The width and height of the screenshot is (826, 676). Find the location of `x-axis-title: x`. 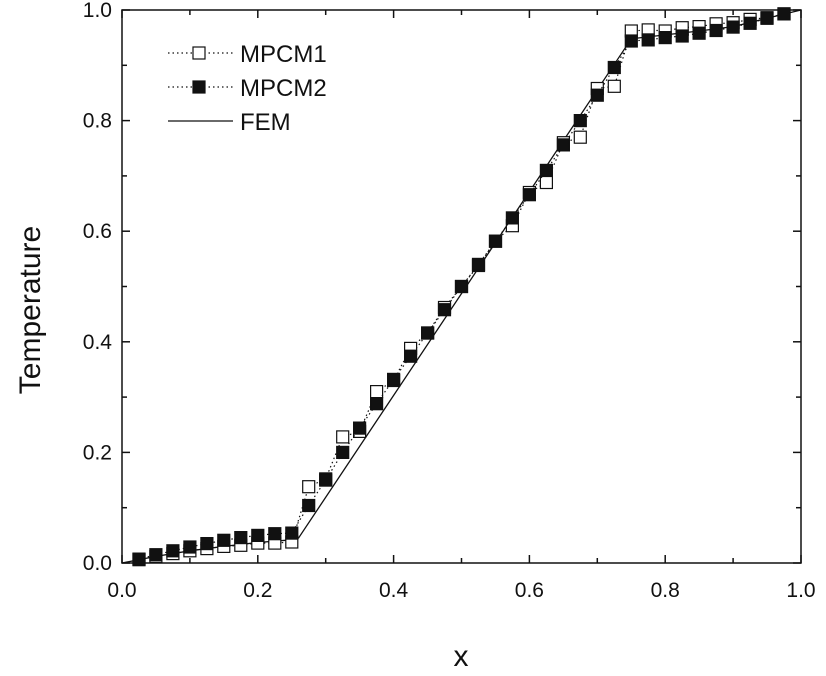

x-axis-title: x is located at coordinates (461, 656).